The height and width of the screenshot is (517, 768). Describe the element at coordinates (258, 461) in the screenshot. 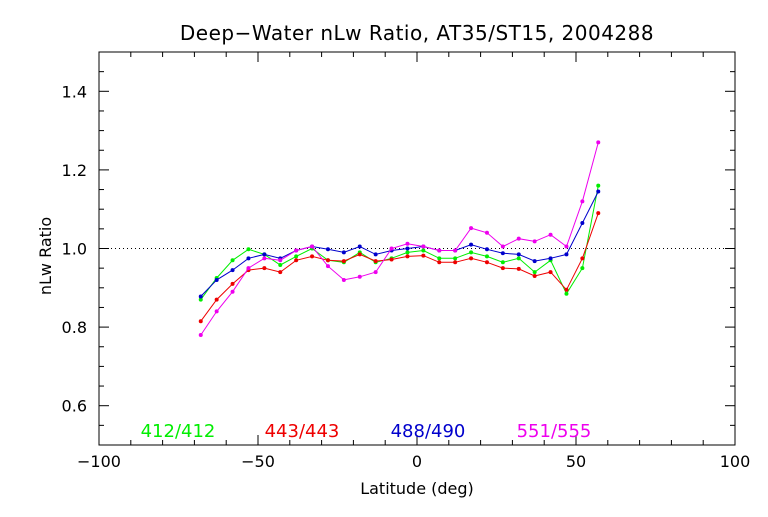

I see `x-tick-label: −50` at that location.